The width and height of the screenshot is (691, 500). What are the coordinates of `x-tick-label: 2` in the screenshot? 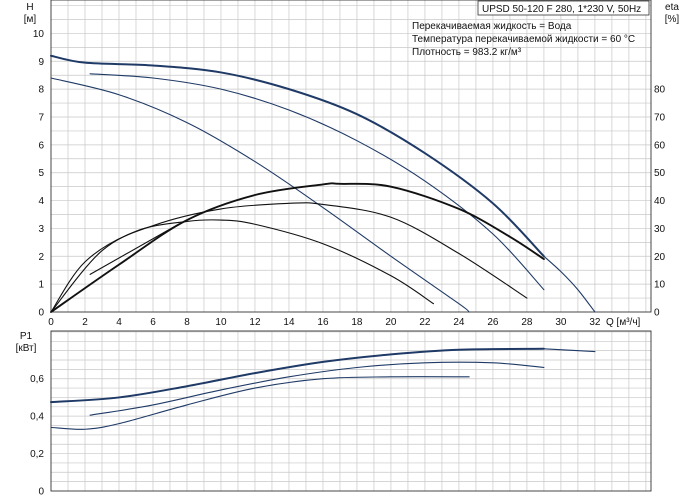 It's located at (85, 322).